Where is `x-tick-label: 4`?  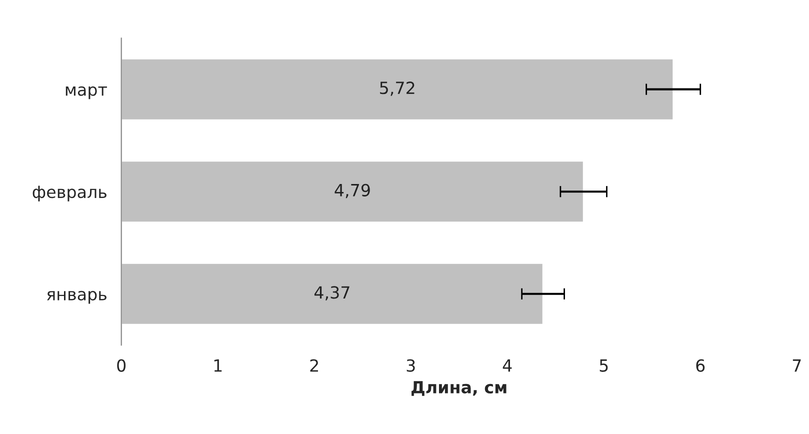
x-tick-label: 4 is located at coordinates (507, 365).